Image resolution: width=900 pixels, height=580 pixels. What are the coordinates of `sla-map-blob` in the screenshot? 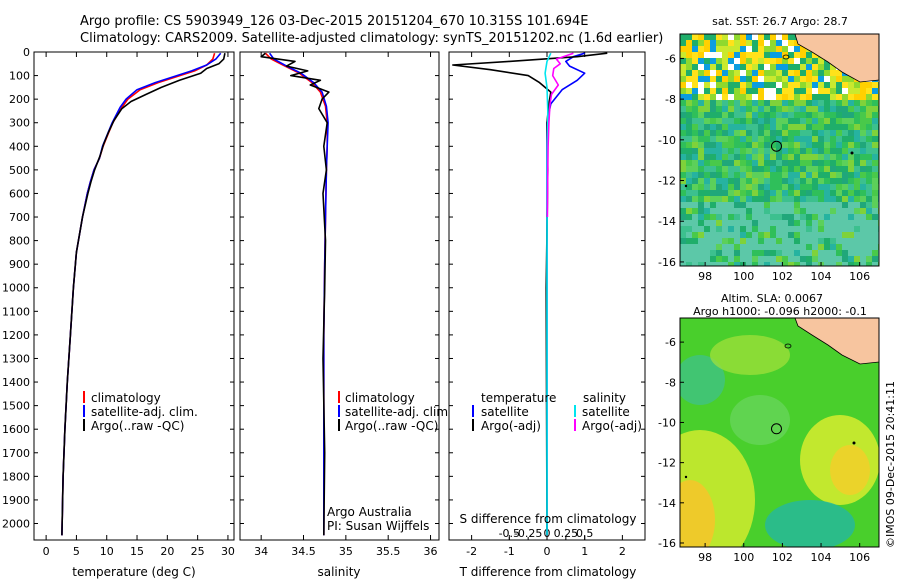 It's located at (850, 470).